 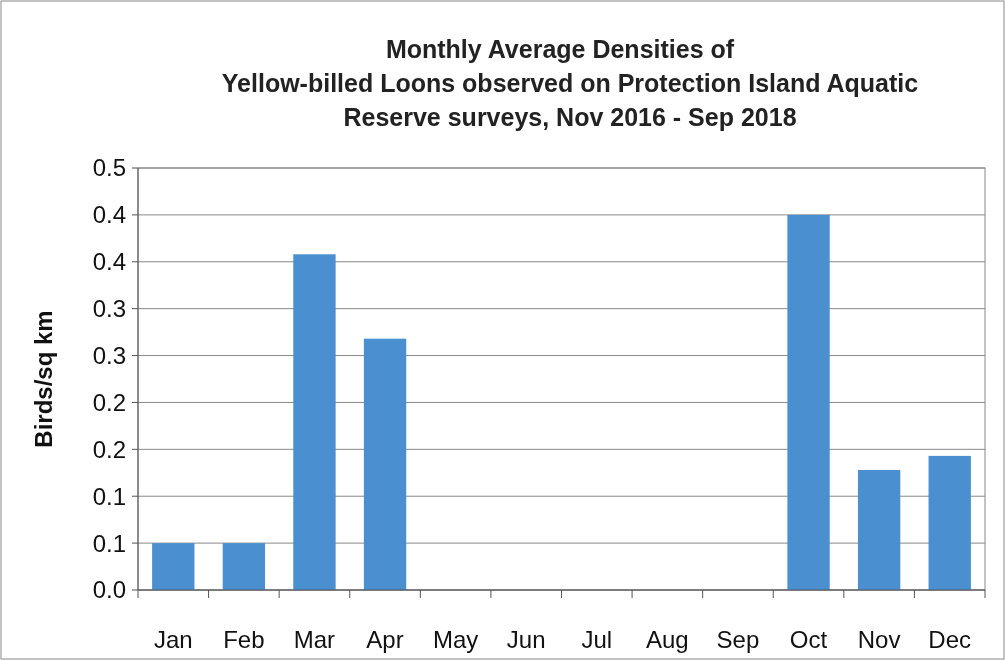 I want to click on y-tick-label: 0.0, so click(x=109, y=590).